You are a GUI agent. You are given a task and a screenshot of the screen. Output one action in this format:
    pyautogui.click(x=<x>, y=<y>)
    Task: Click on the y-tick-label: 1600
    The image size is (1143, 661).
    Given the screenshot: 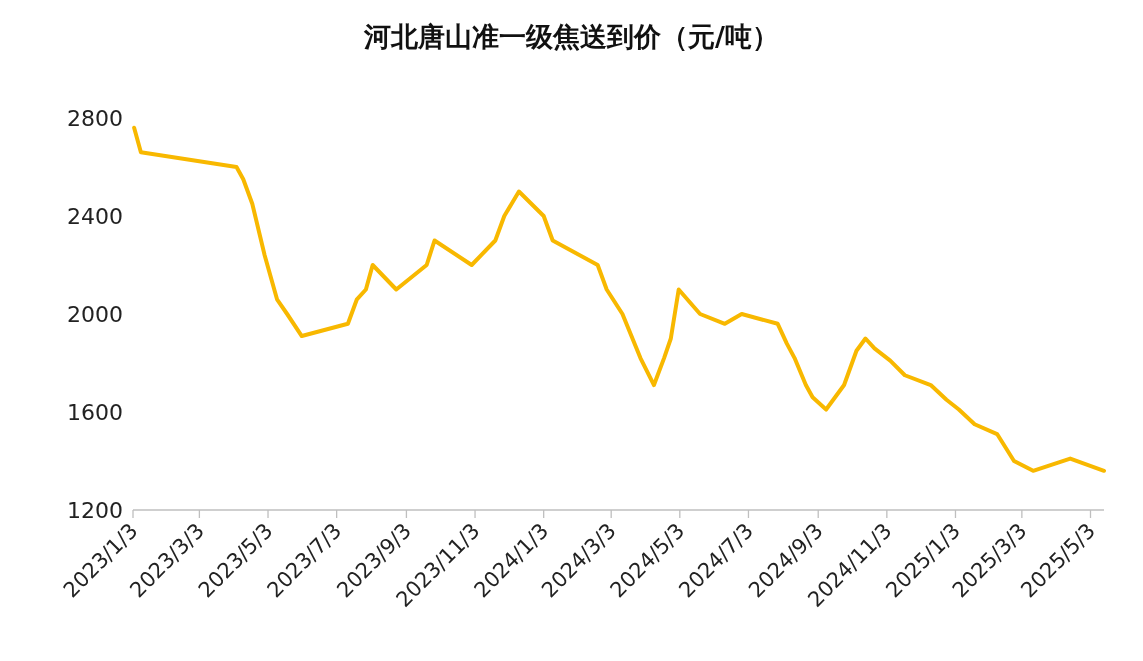 What is the action you would take?
    pyautogui.click(x=95, y=412)
    